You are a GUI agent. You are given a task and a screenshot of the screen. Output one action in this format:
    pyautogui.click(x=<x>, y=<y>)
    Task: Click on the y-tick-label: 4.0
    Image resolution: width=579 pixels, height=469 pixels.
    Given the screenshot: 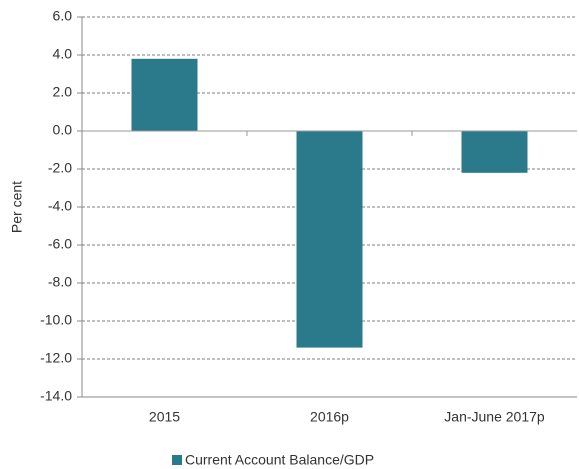 What is the action you would take?
    pyautogui.click(x=63, y=54)
    